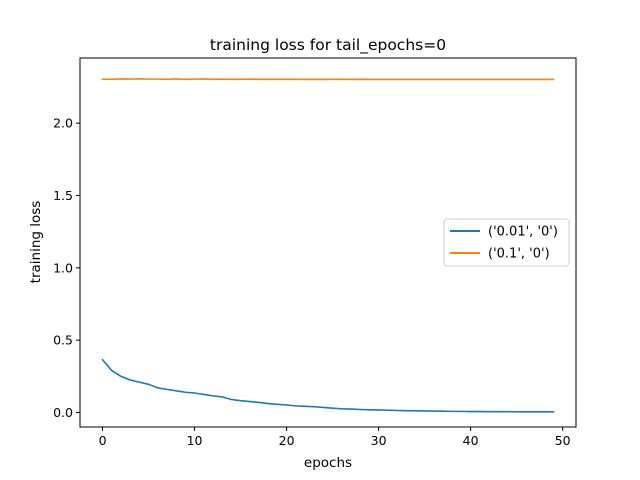 The image size is (640, 480). I want to click on x-axis-title: epochs, so click(328, 463).